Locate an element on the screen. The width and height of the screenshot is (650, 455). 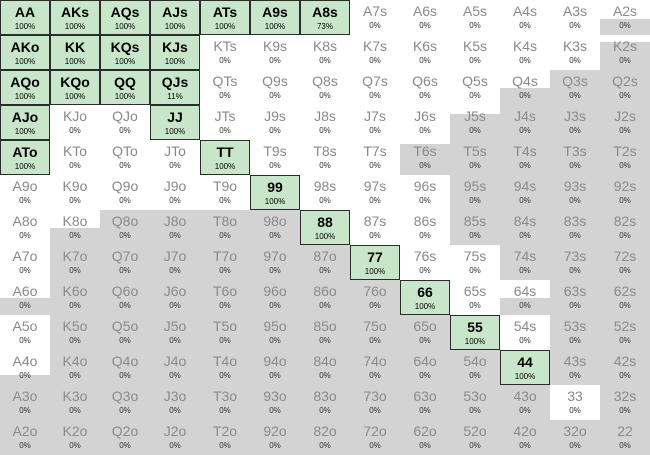
hand-cell-J8o: J8o 0% is located at coordinates (175, 227).